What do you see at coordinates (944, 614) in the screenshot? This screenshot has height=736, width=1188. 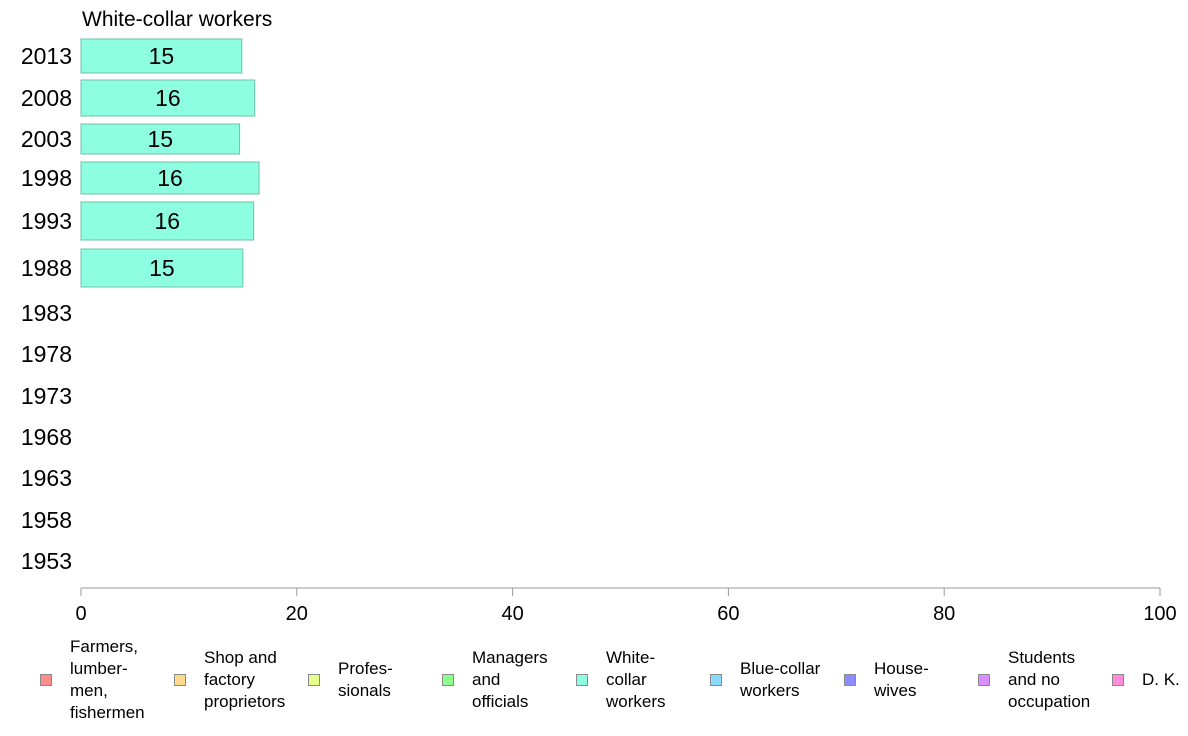 I see `x-tick-label: 80` at bounding box center [944, 614].